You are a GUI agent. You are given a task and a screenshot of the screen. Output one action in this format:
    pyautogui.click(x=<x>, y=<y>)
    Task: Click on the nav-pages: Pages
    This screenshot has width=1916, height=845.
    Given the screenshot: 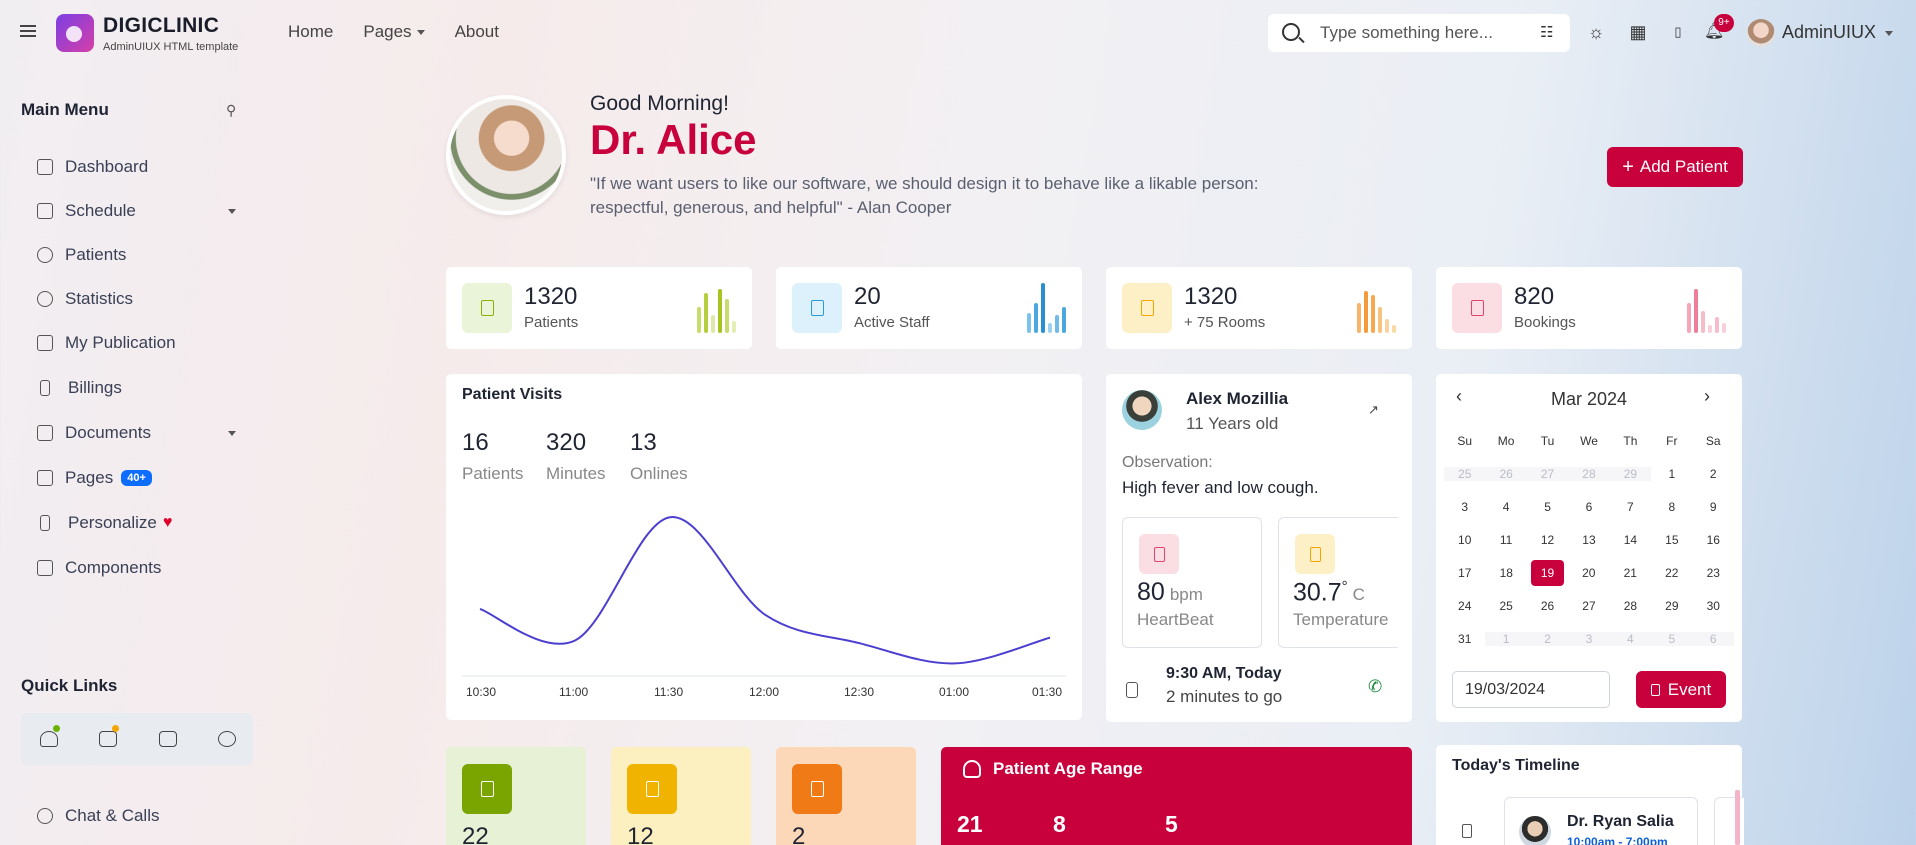 What is the action you would take?
    pyautogui.click(x=394, y=32)
    